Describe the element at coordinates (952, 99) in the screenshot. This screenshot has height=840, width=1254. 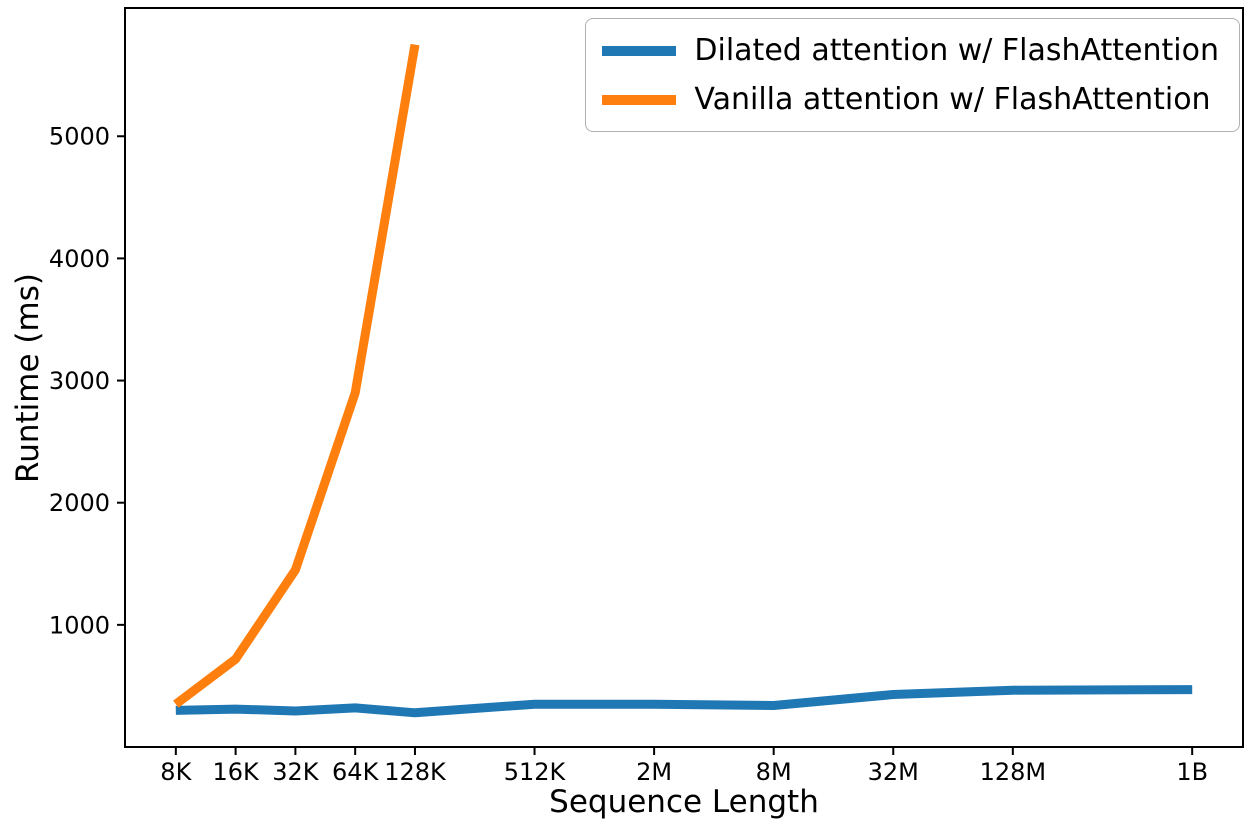
I see `legend-label-vanilla: Vanilla attention w/ FlashAttention` at that location.